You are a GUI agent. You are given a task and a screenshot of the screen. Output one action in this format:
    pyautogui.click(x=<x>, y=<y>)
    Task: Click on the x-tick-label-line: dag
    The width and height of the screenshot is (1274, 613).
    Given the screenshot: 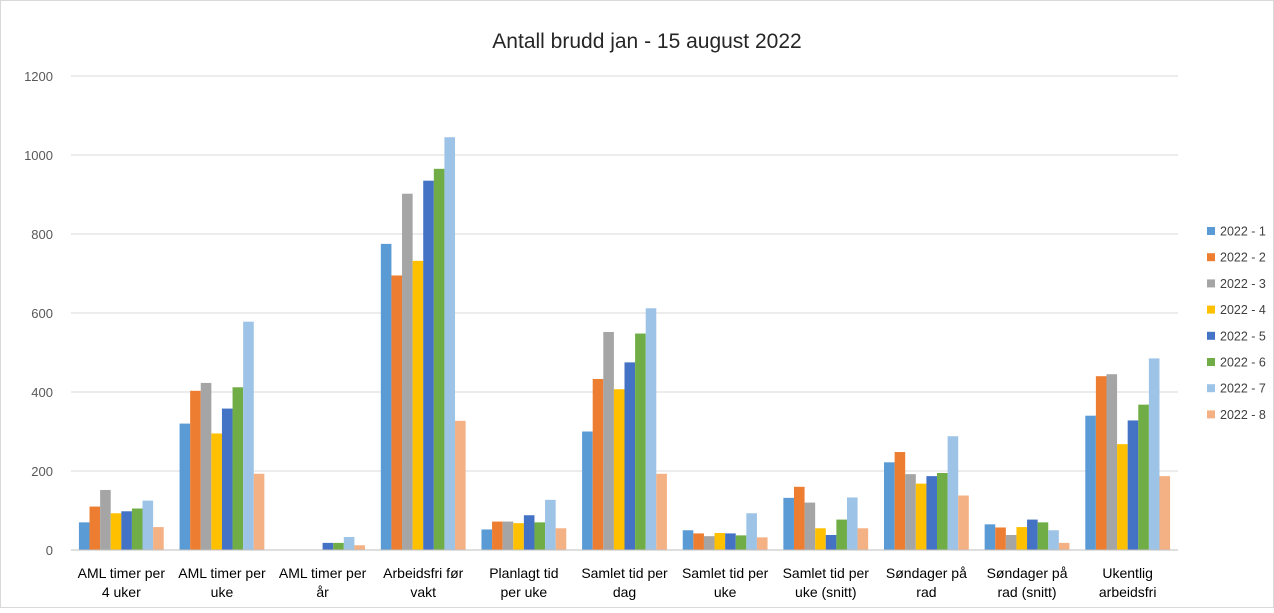 What is the action you would take?
    pyautogui.click(x=624, y=592)
    